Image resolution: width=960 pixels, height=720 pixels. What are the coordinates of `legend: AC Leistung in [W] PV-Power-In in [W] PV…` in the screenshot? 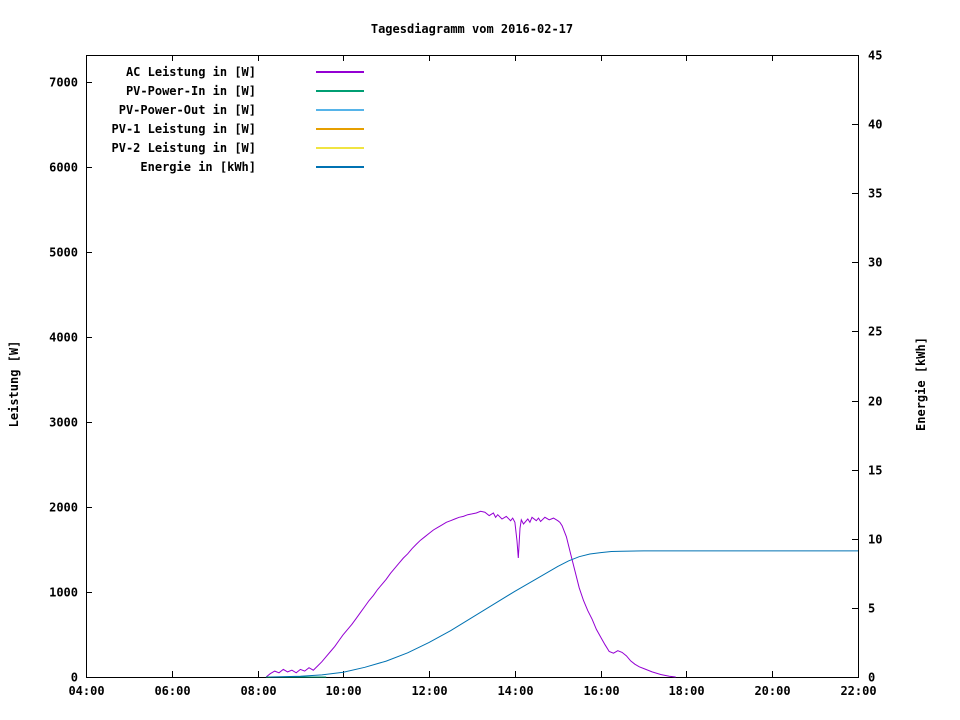 It's located at (225, 119).